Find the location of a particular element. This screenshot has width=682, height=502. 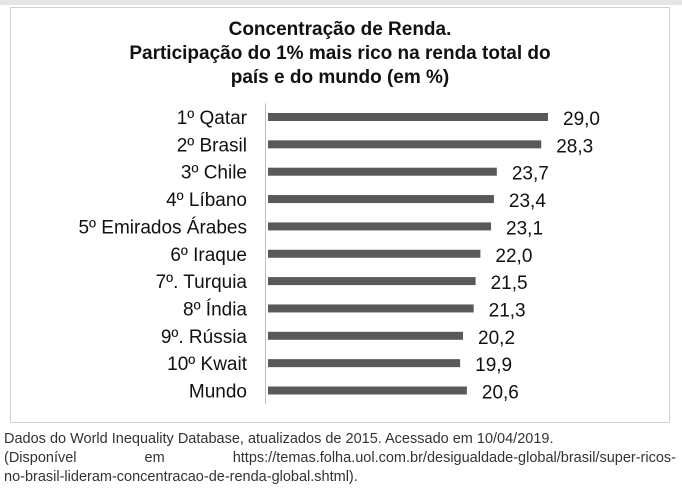

title-line-3: país e do mundo (em %) is located at coordinates (340, 77).